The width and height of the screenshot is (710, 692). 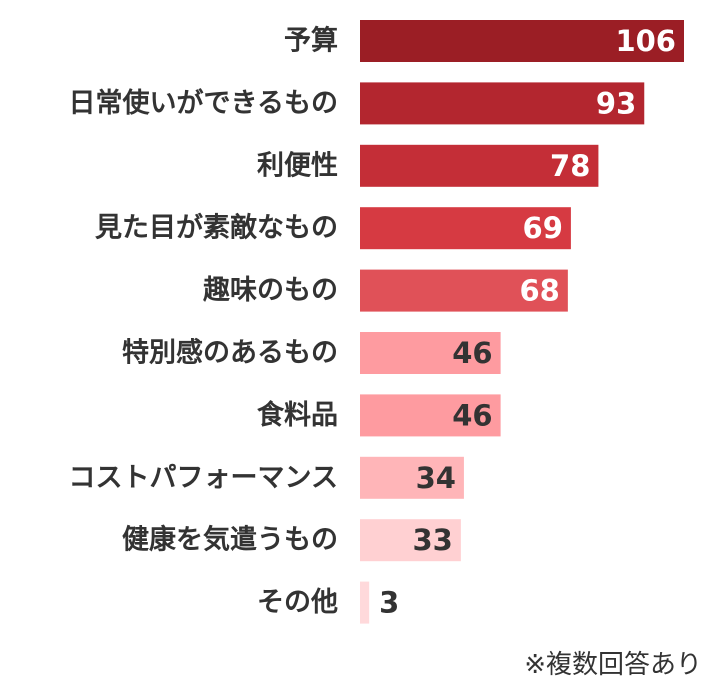 What do you see at coordinates (543, 228) in the screenshot?
I see `data-label: 69` at bounding box center [543, 228].